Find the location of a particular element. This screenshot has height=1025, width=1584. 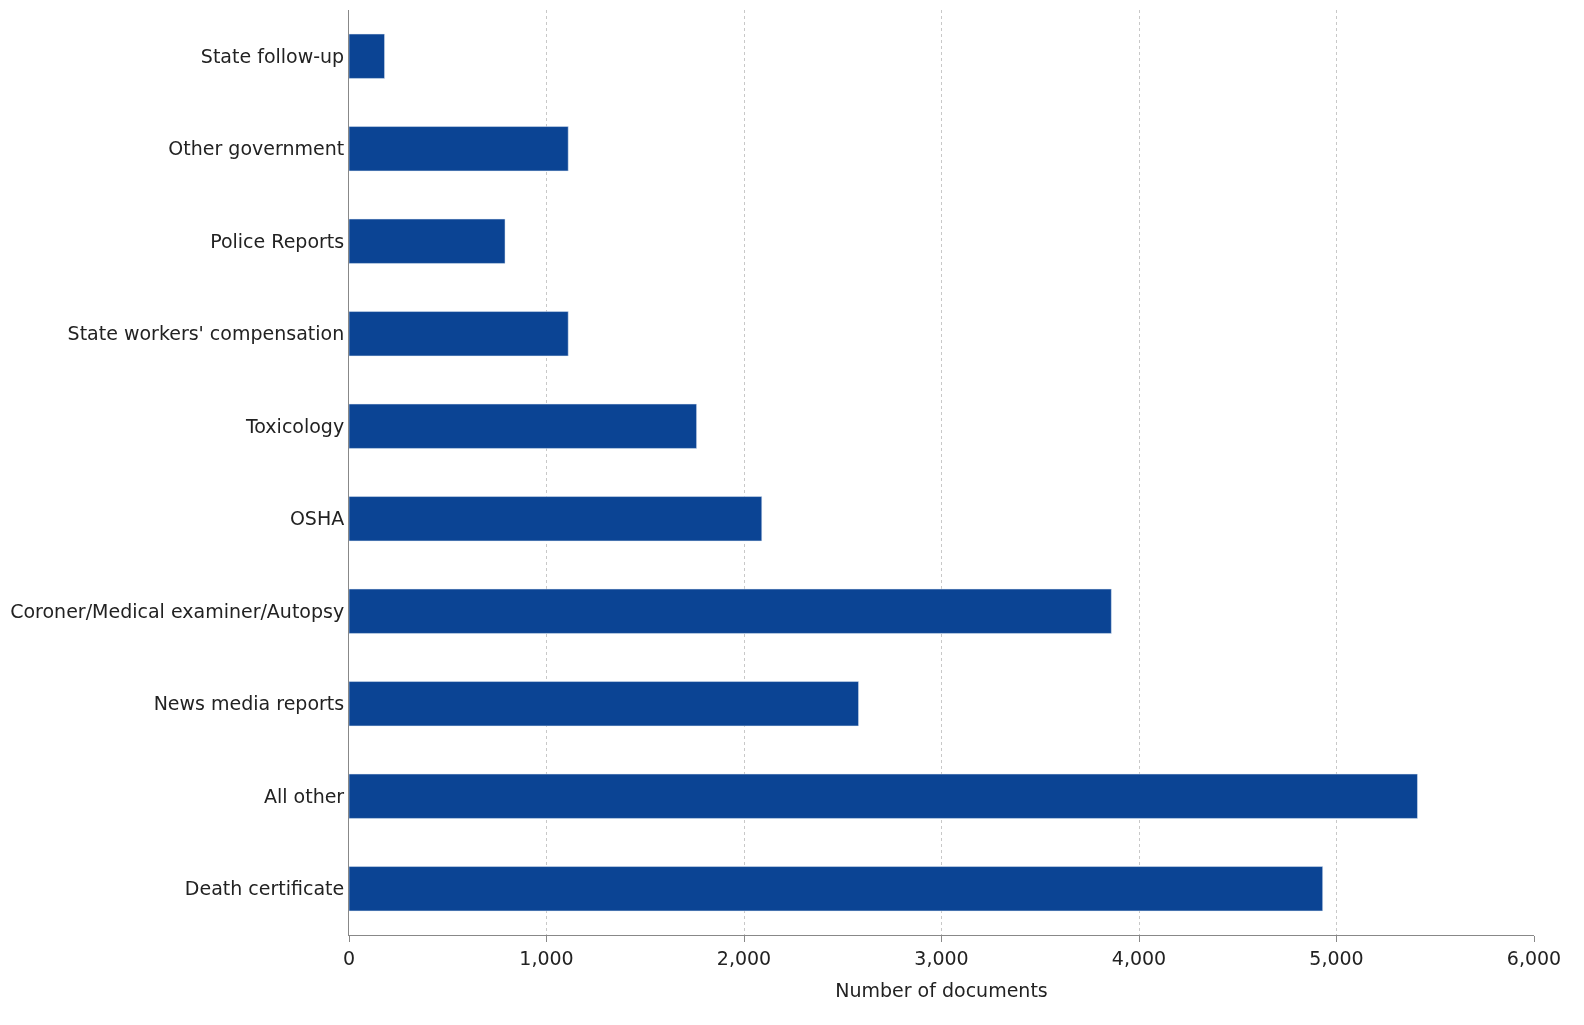

x-axis-title: Number of documents is located at coordinates (941, 989).